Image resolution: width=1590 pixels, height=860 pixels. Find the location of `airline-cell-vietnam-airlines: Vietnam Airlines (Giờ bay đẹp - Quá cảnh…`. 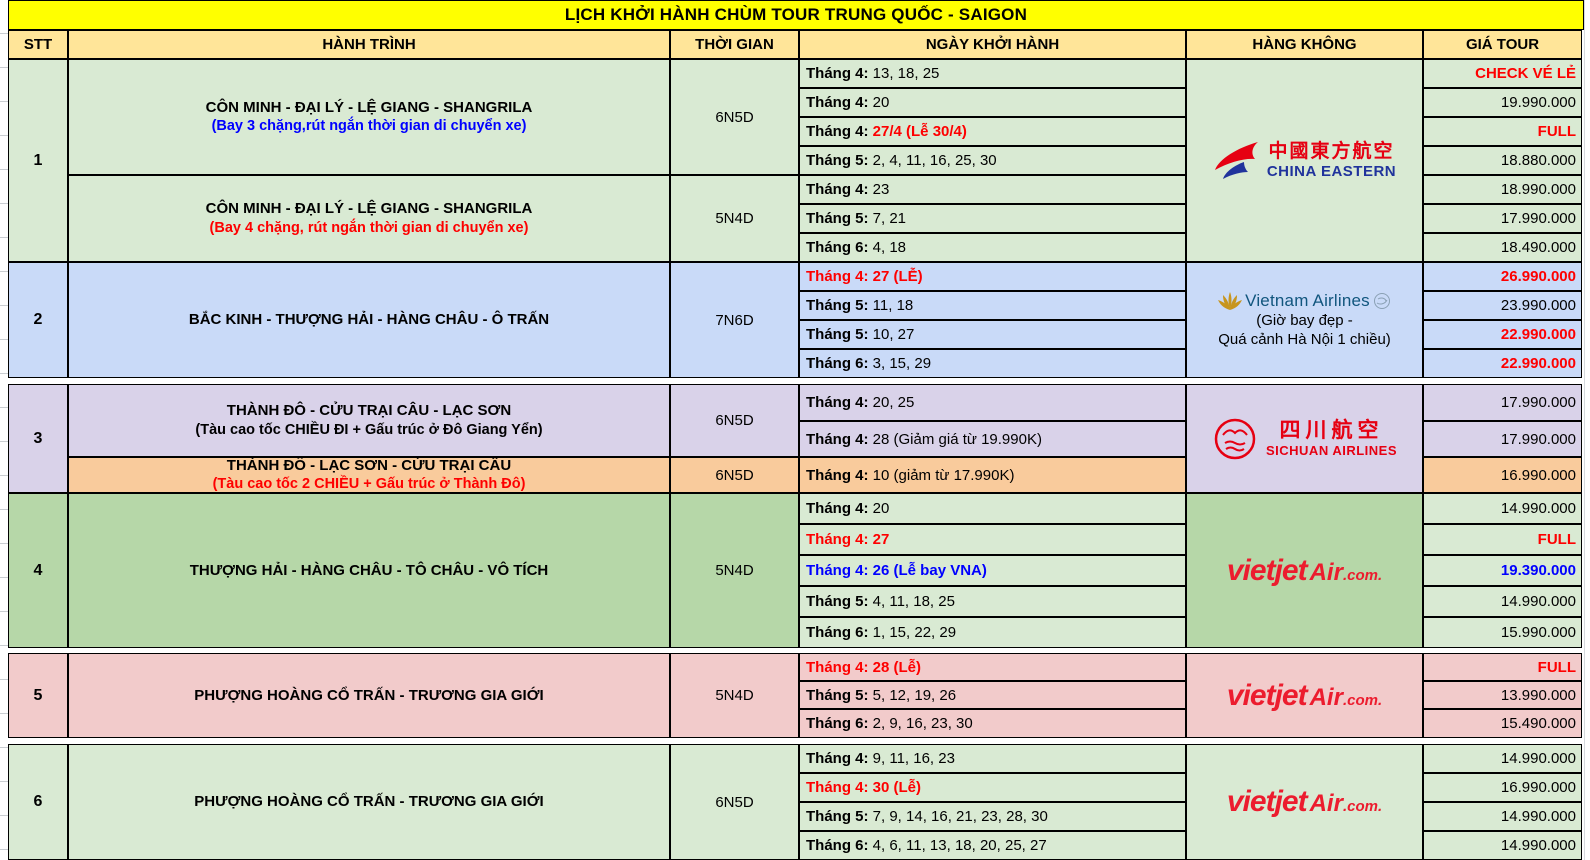

airline-cell-vietnam-airlines: Vietnam Airlines (Giờ bay đẹp - Quá cảnh… is located at coordinates (1304, 320).